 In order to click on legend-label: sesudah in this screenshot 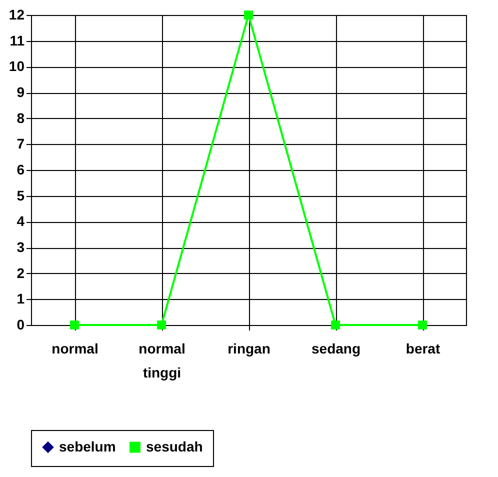, I will do `click(174, 446)`.